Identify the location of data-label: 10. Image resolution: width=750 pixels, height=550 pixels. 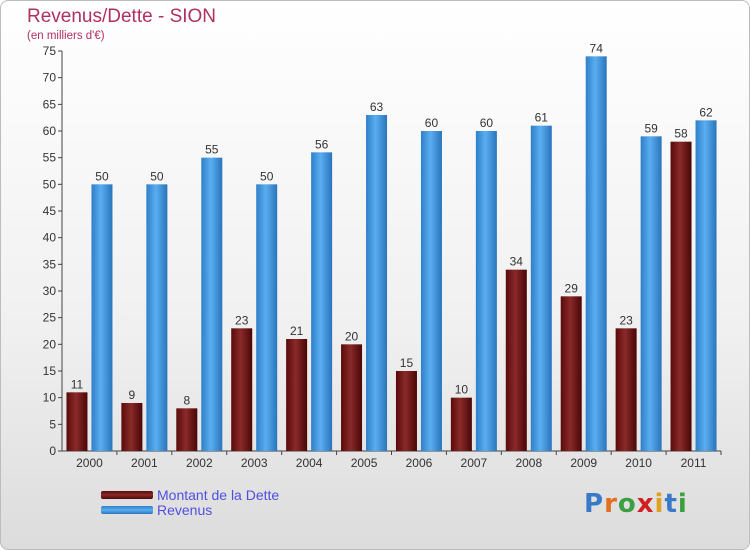
(462, 390).